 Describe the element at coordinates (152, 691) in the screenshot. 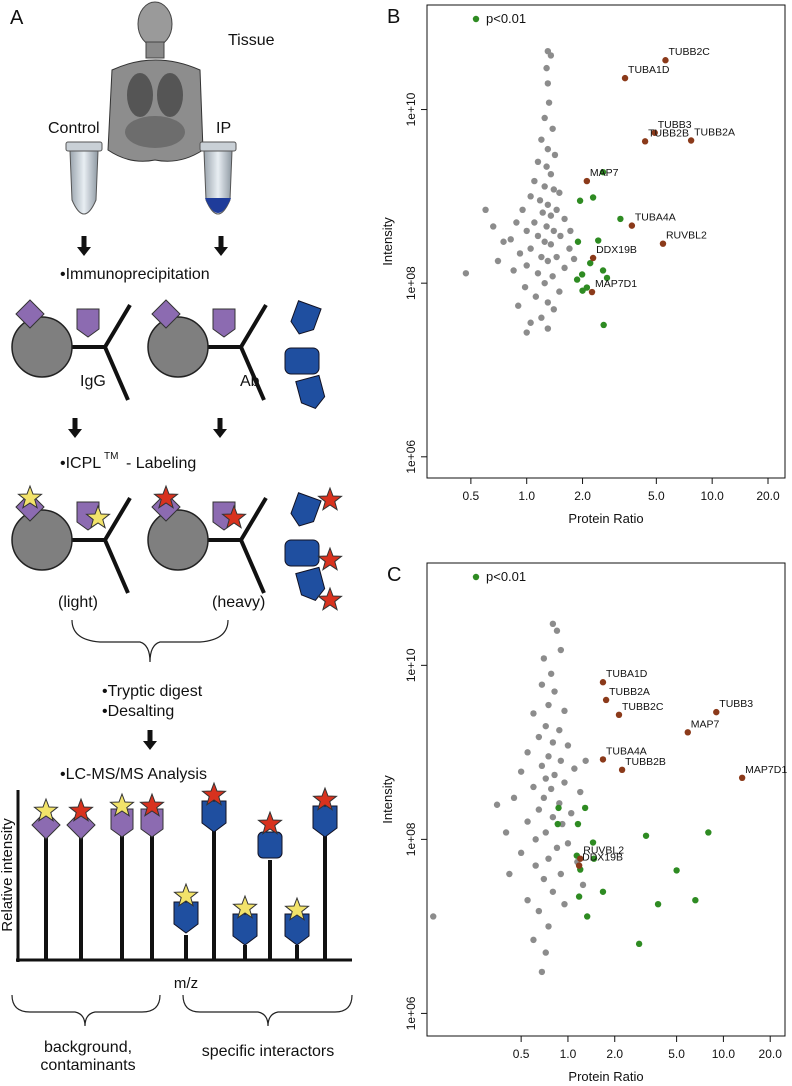

I see `step: •Tryptic digest` at that location.